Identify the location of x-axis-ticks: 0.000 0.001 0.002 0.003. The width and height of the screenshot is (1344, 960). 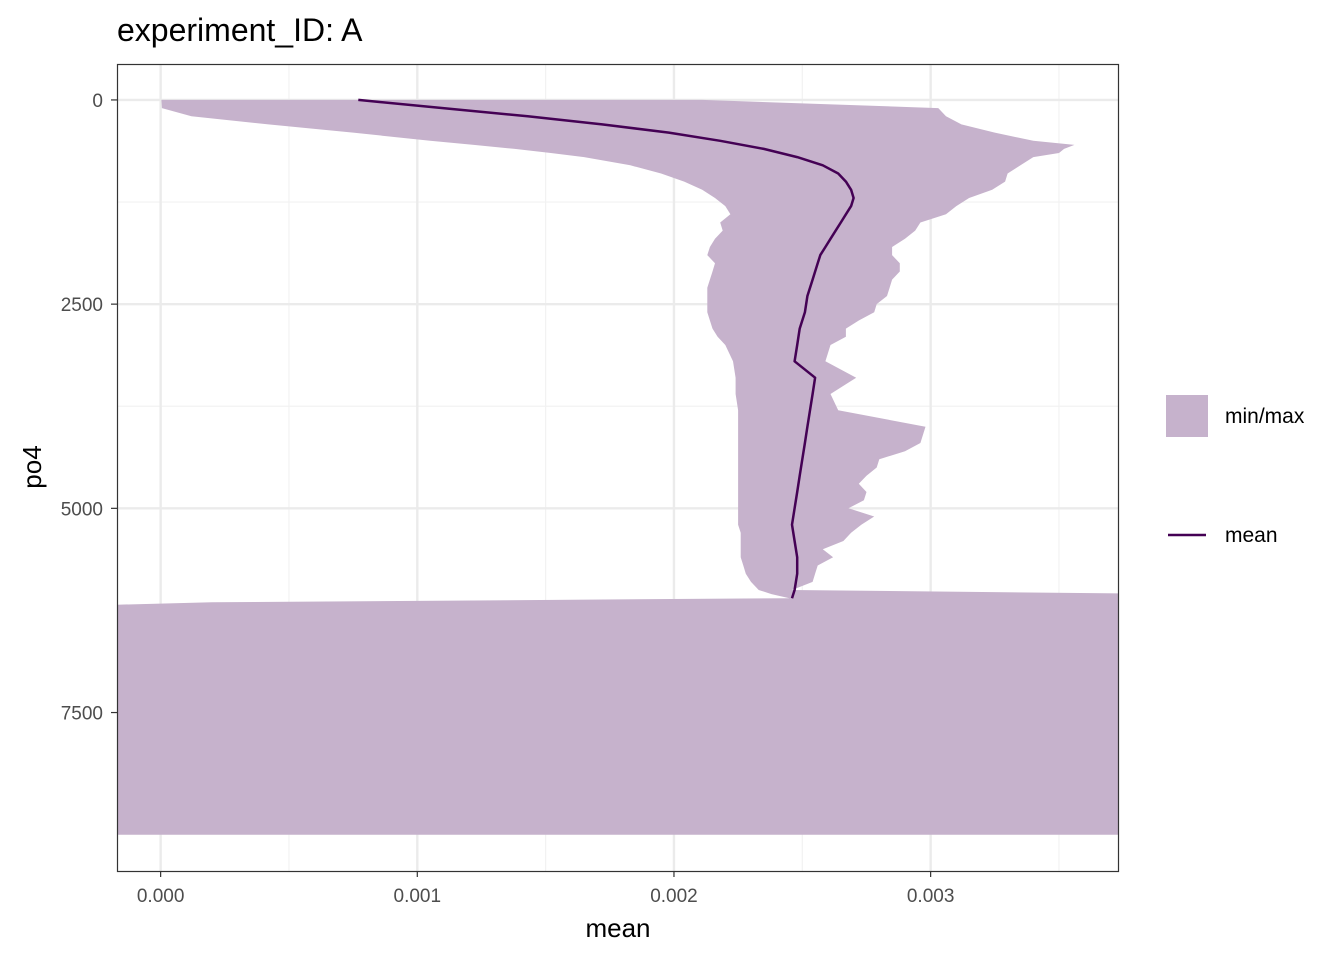
(546, 889).